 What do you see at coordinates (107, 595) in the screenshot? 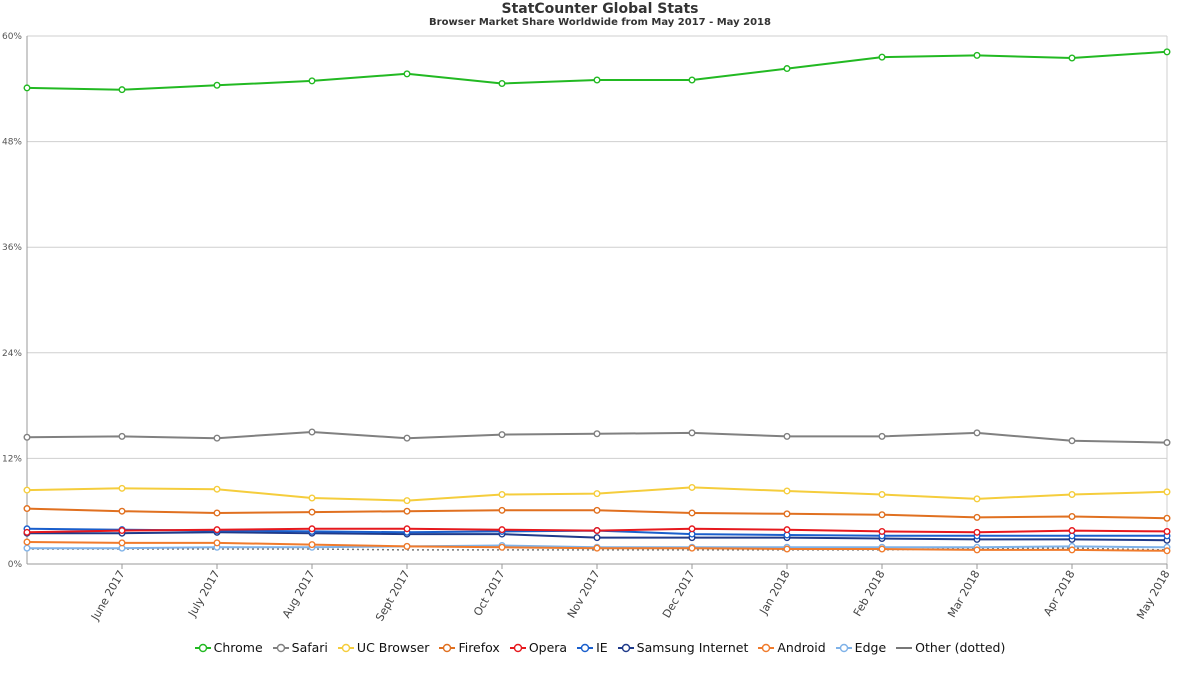
I see `x-tick-label: June 2017` at bounding box center [107, 595].